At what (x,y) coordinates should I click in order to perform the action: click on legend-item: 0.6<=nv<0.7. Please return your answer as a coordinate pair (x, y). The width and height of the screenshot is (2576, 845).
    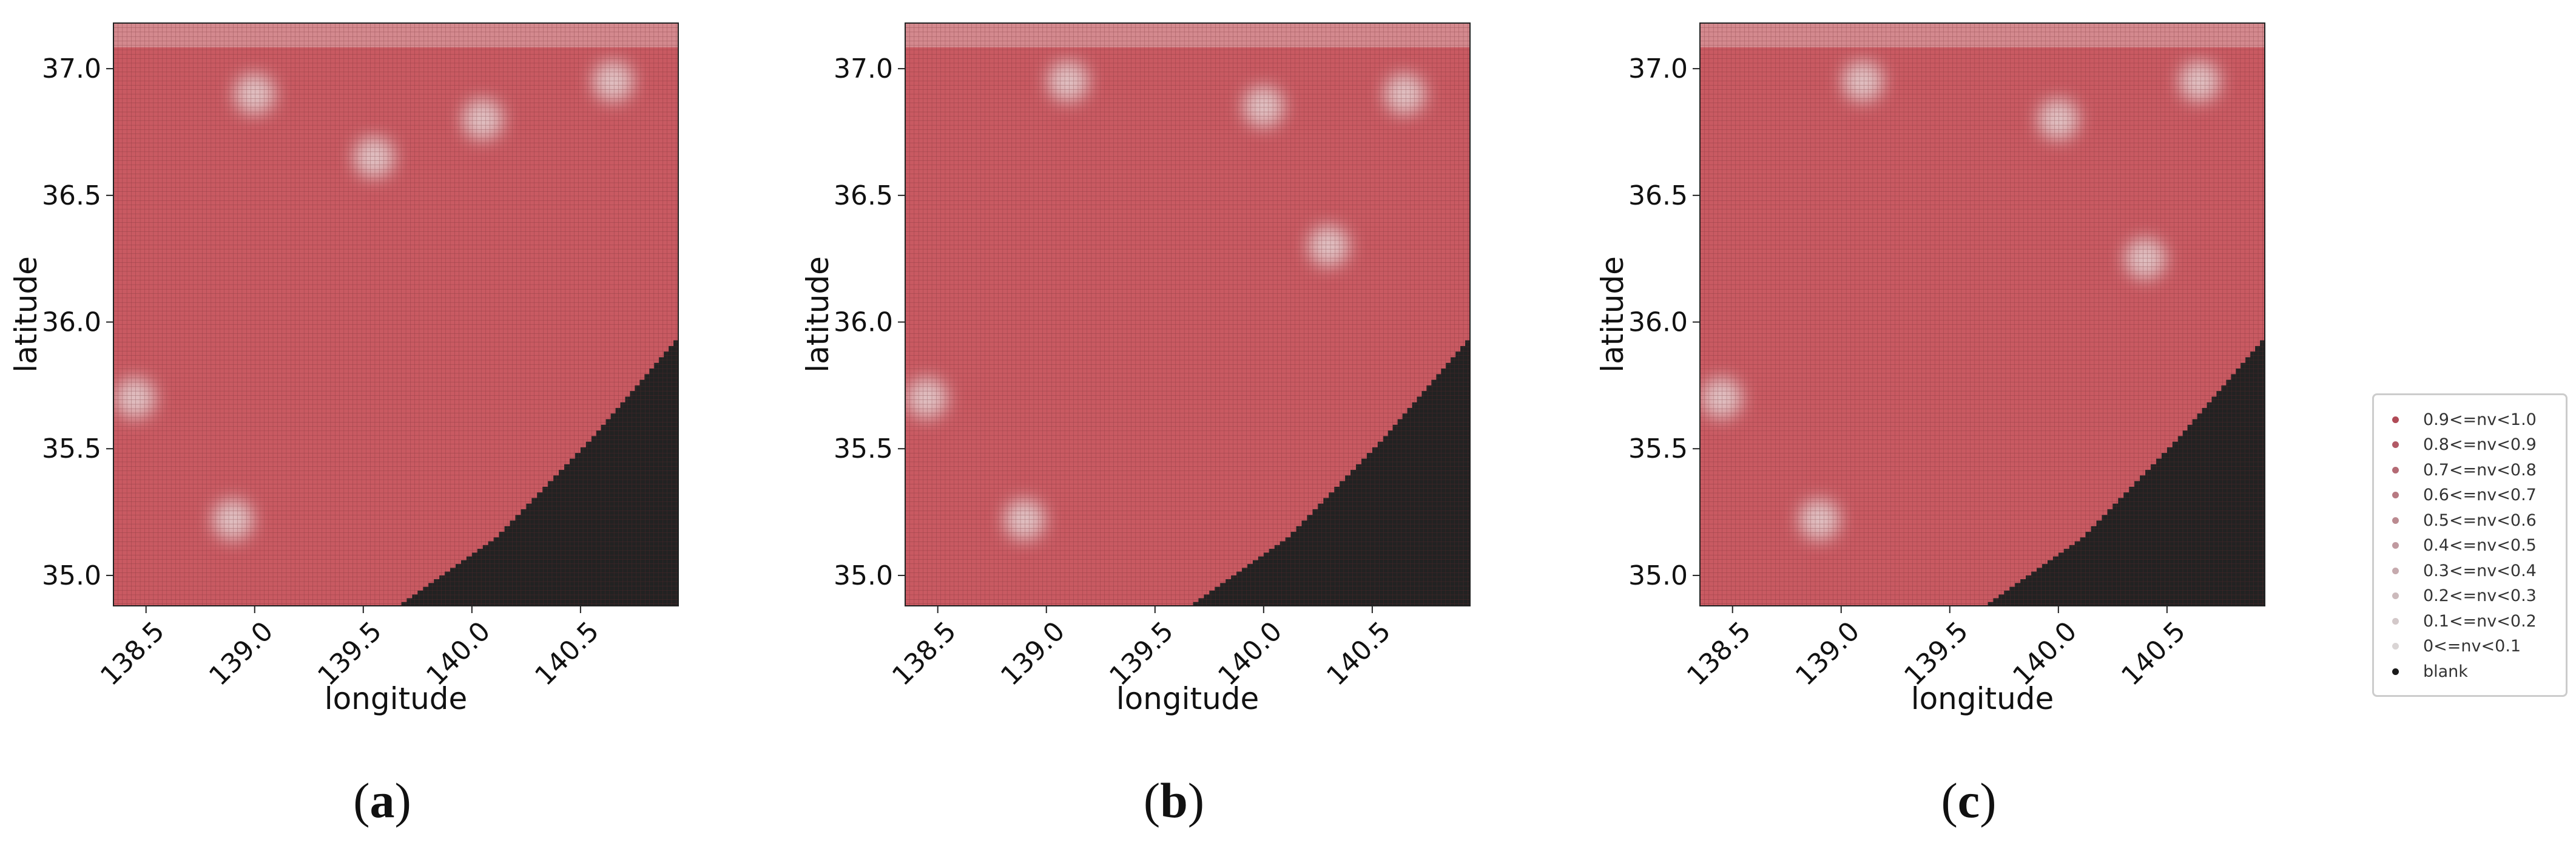
    Looking at the image, I should click on (2465, 495).